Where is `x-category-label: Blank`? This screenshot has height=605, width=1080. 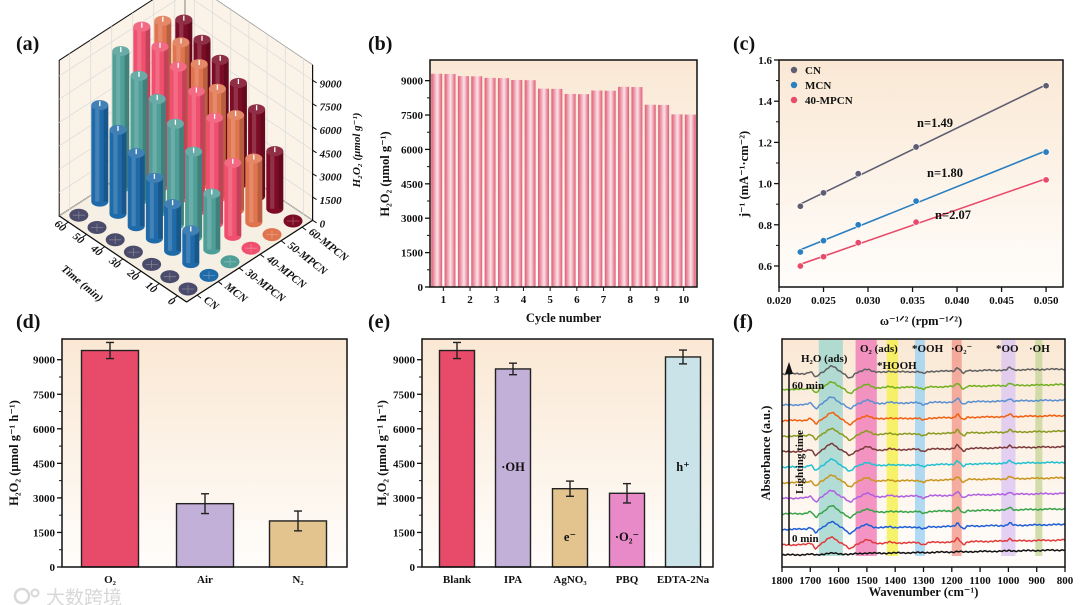 x-category-label: Blank is located at coordinates (457, 580).